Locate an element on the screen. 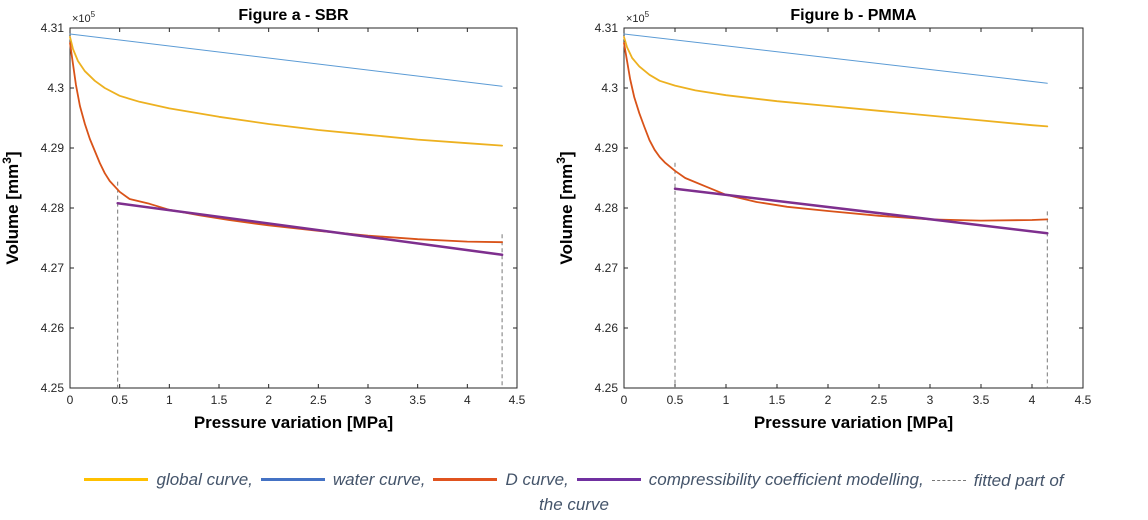 The image size is (1148, 520). legend-item-fit: fitted part of is located at coordinates (997, 481).